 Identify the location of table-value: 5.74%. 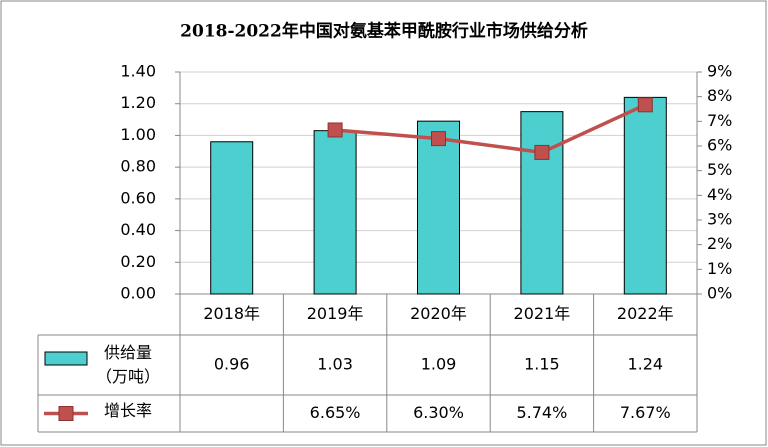
(541, 412).